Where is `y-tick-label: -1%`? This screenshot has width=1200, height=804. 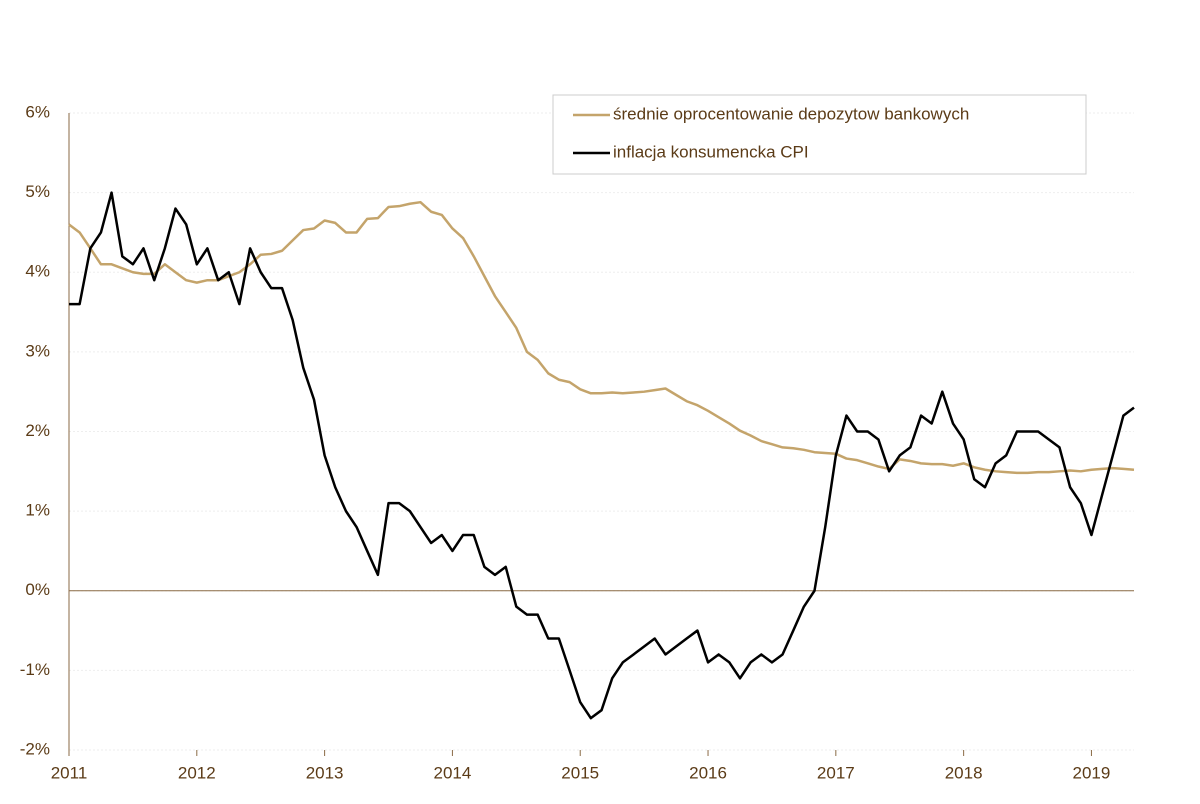 y-tick-label: -1% is located at coordinates (35, 669).